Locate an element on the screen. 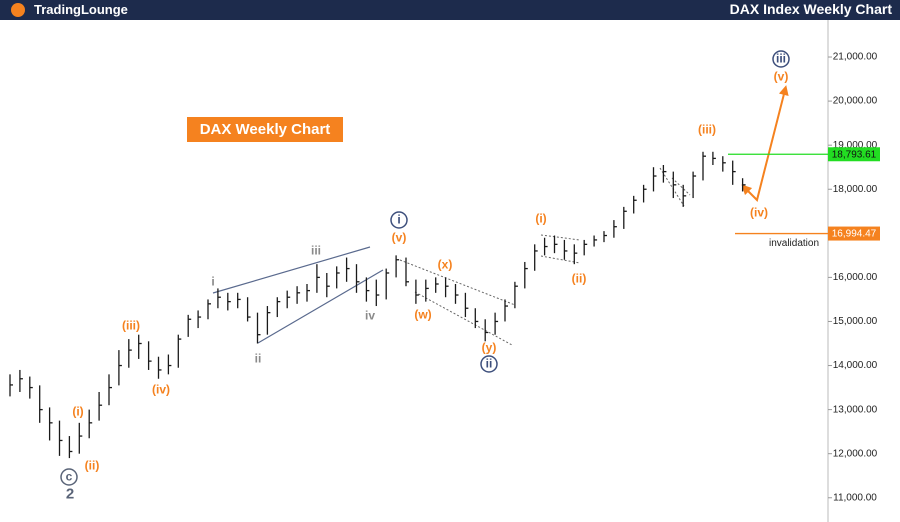 This screenshot has width=900, height=522. y-tick-label: 12,000.00 is located at coordinates (855, 453).